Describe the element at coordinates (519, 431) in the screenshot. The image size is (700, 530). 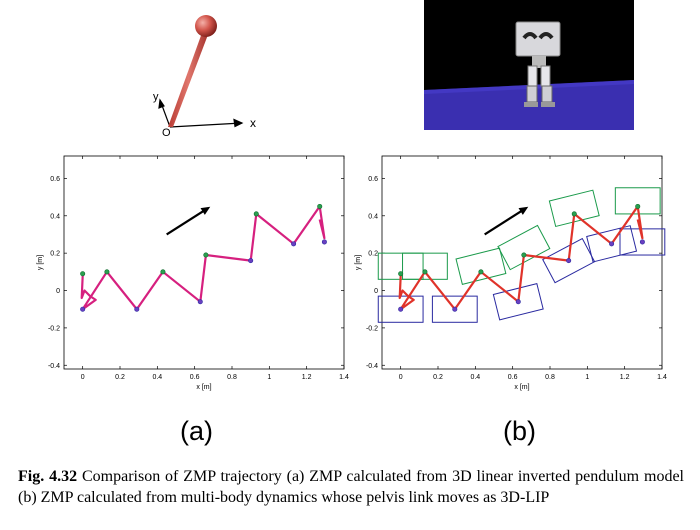
I see `subfigure-label-b: (b)` at that location.